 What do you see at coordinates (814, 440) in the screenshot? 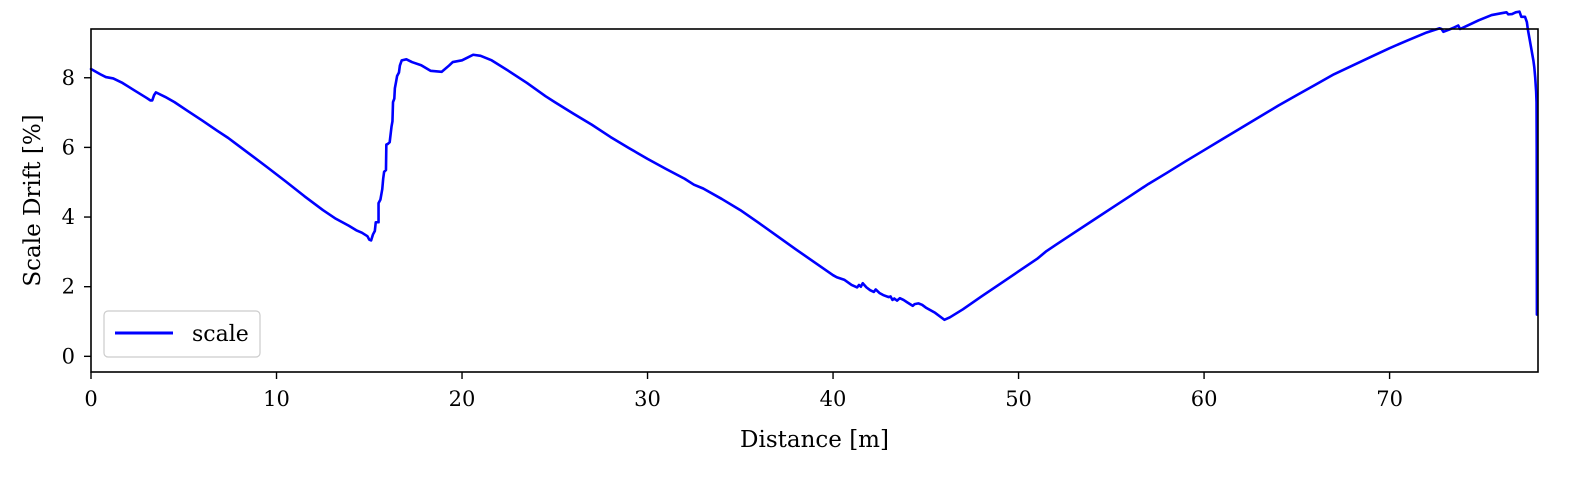
I see `x-axis-label: Distance [m]` at bounding box center [814, 440].